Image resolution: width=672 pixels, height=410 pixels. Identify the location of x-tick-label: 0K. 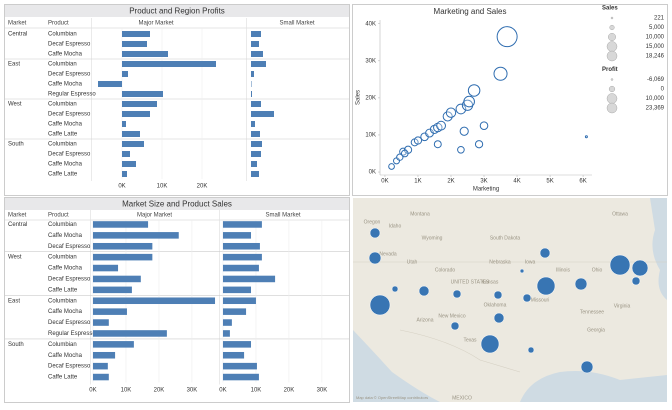
(222, 391).